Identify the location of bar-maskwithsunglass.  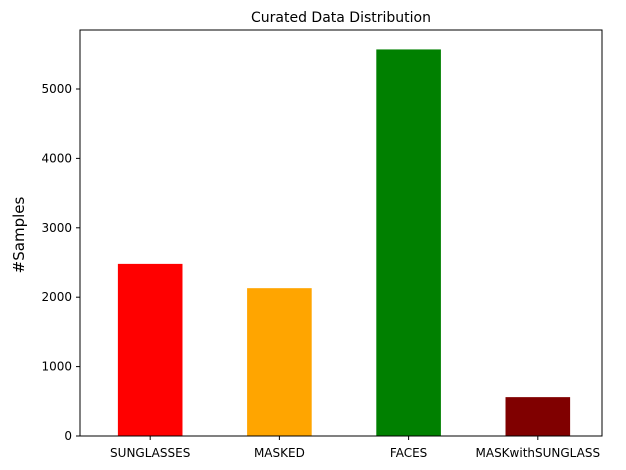
(538, 416).